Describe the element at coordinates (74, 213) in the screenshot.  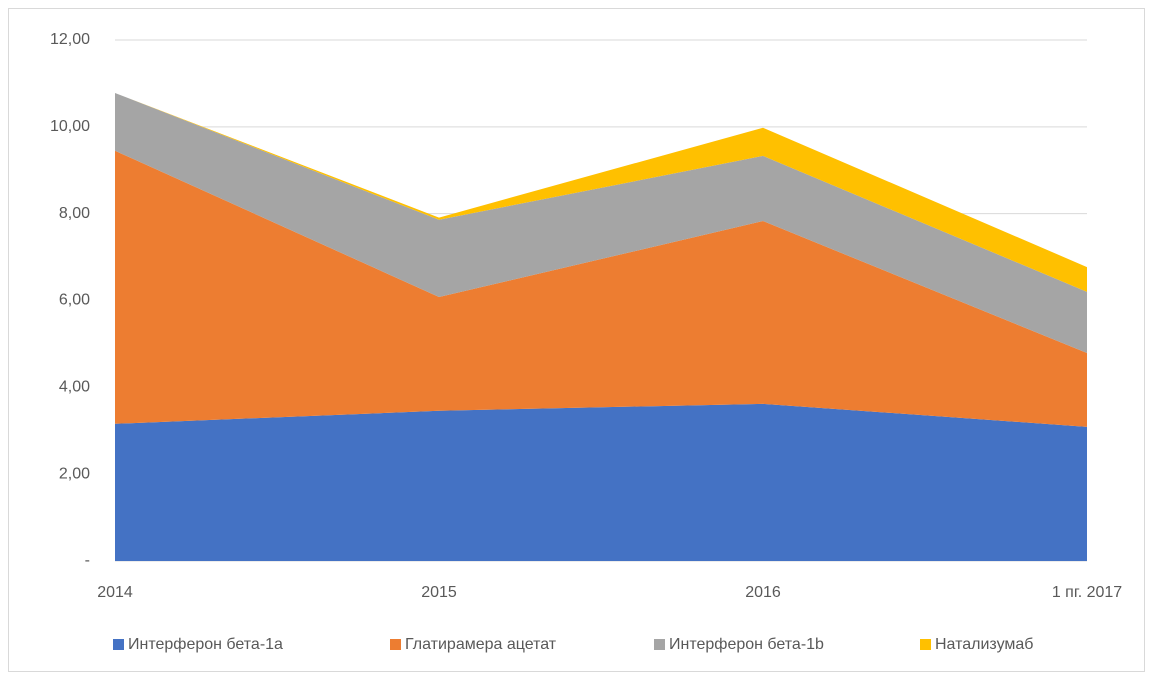
I see `y-tick-label: 8,00` at that location.